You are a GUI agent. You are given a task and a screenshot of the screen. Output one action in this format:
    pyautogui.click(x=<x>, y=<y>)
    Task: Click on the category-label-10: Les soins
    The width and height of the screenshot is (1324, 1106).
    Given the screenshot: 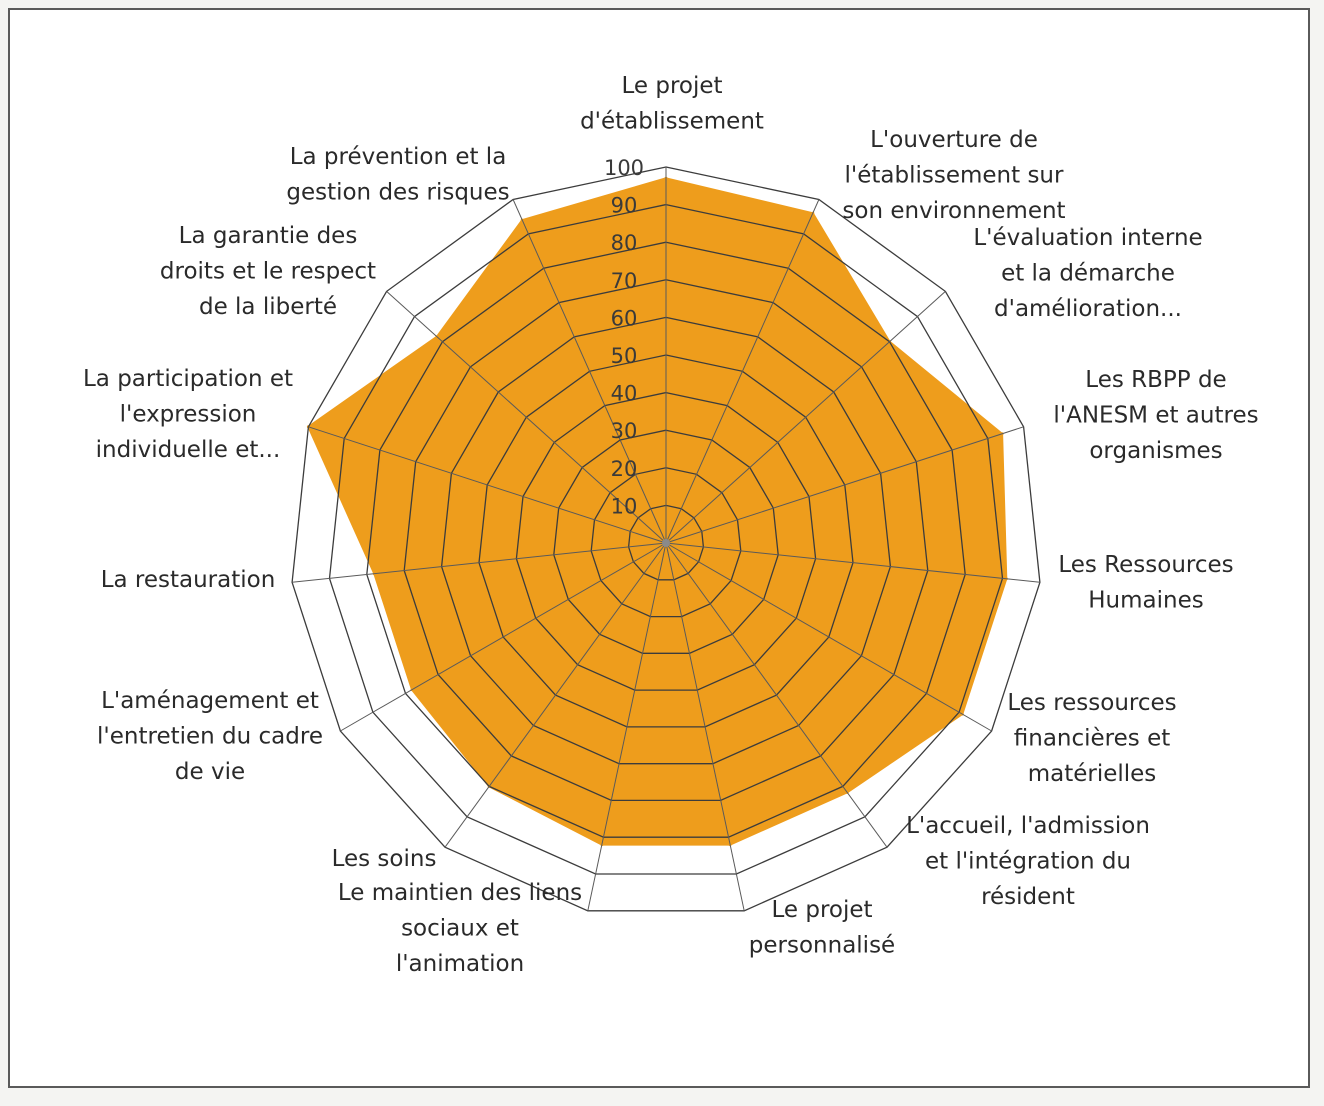 What is the action you would take?
    pyautogui.click(x=384, y=859)
    